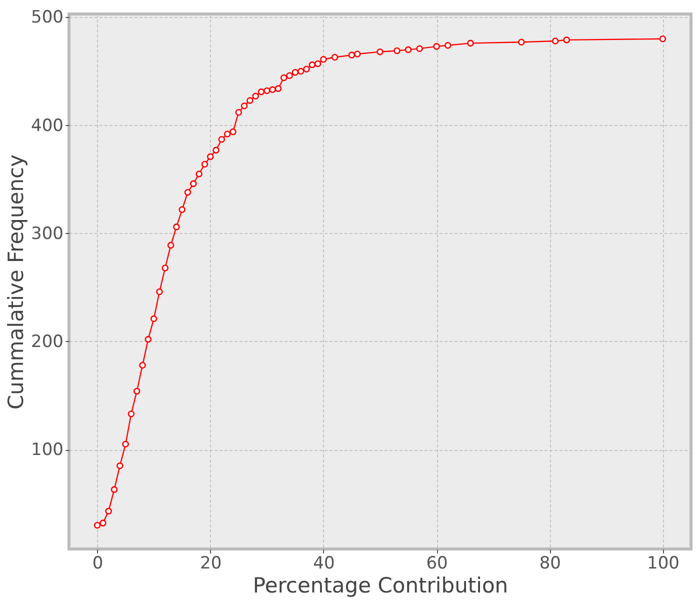 Image resolution: width=698 pixels, height=606 pixels. Describe the element at coordinates (47, 450) in the screenshot. I see `y-tick-label: 100` at that location.